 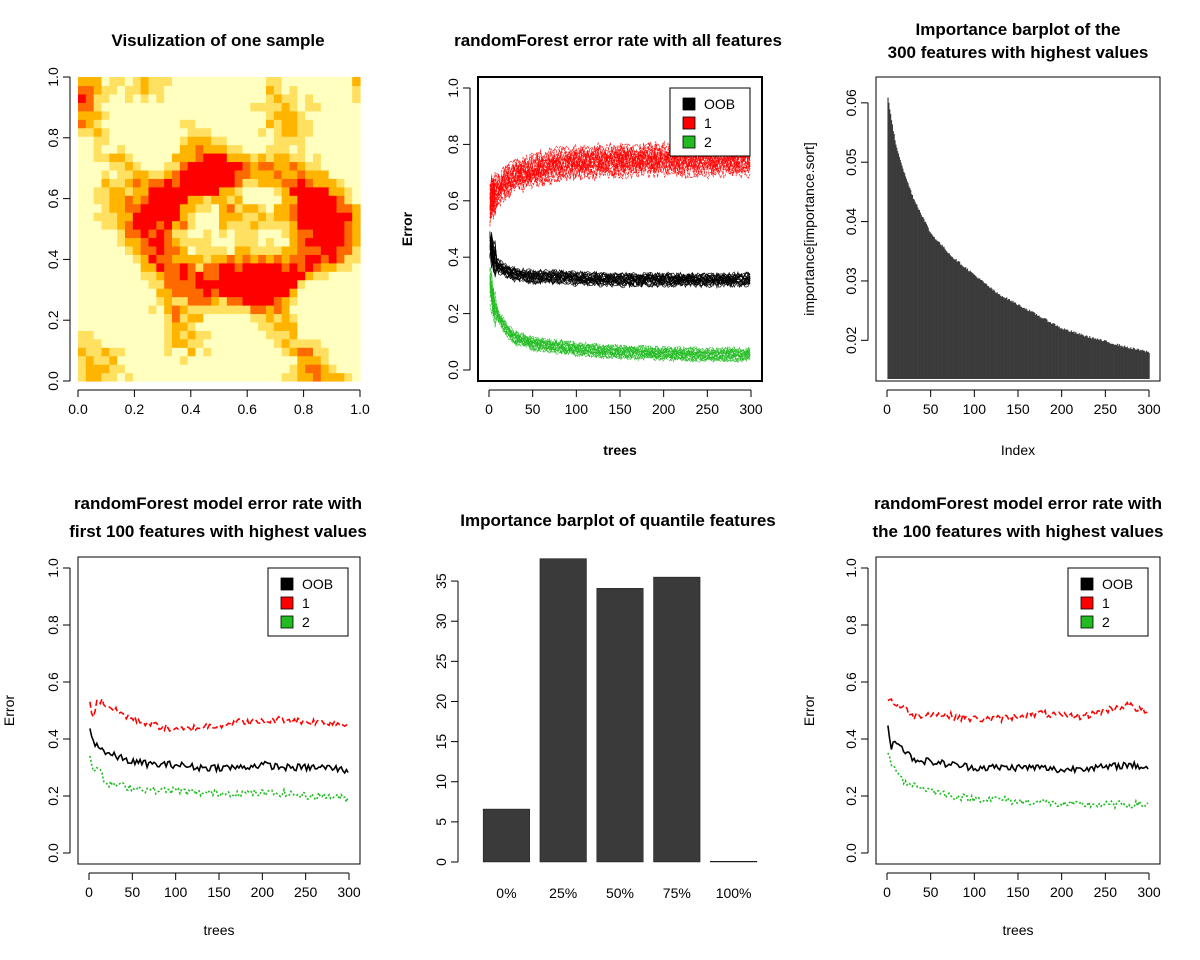 What do you see at coordinates (53, 739) in the screenshot?
I see `y-tick-label: 0.4` at bounding box center [53, 739].